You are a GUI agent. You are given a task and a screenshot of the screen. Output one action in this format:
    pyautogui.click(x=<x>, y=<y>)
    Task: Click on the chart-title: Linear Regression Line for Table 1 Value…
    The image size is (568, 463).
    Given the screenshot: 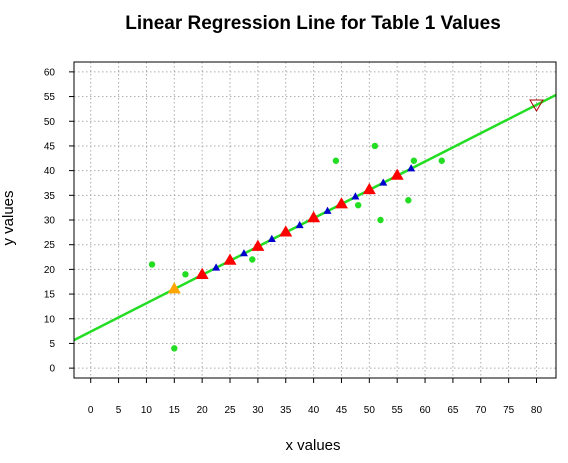 What is the action you would take?
    pyautogui.click(x=313, y=23)
    